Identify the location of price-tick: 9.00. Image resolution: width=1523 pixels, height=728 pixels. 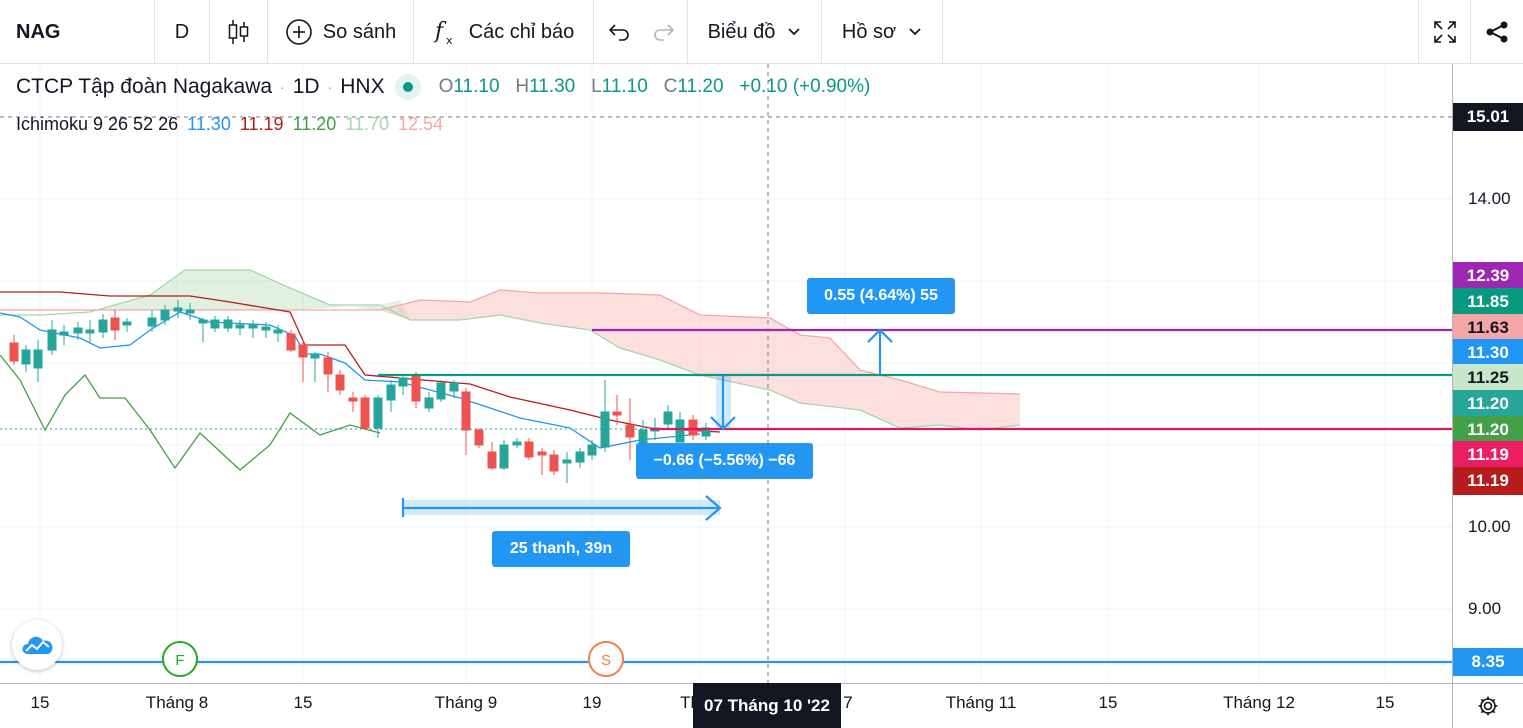
(1485, 608).